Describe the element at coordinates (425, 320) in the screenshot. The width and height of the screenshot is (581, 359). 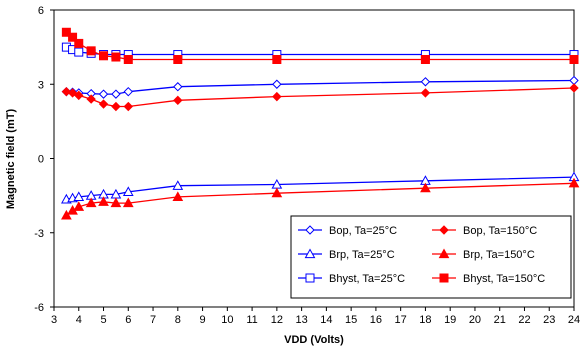
I see `x-tick-label: 18` at that location.